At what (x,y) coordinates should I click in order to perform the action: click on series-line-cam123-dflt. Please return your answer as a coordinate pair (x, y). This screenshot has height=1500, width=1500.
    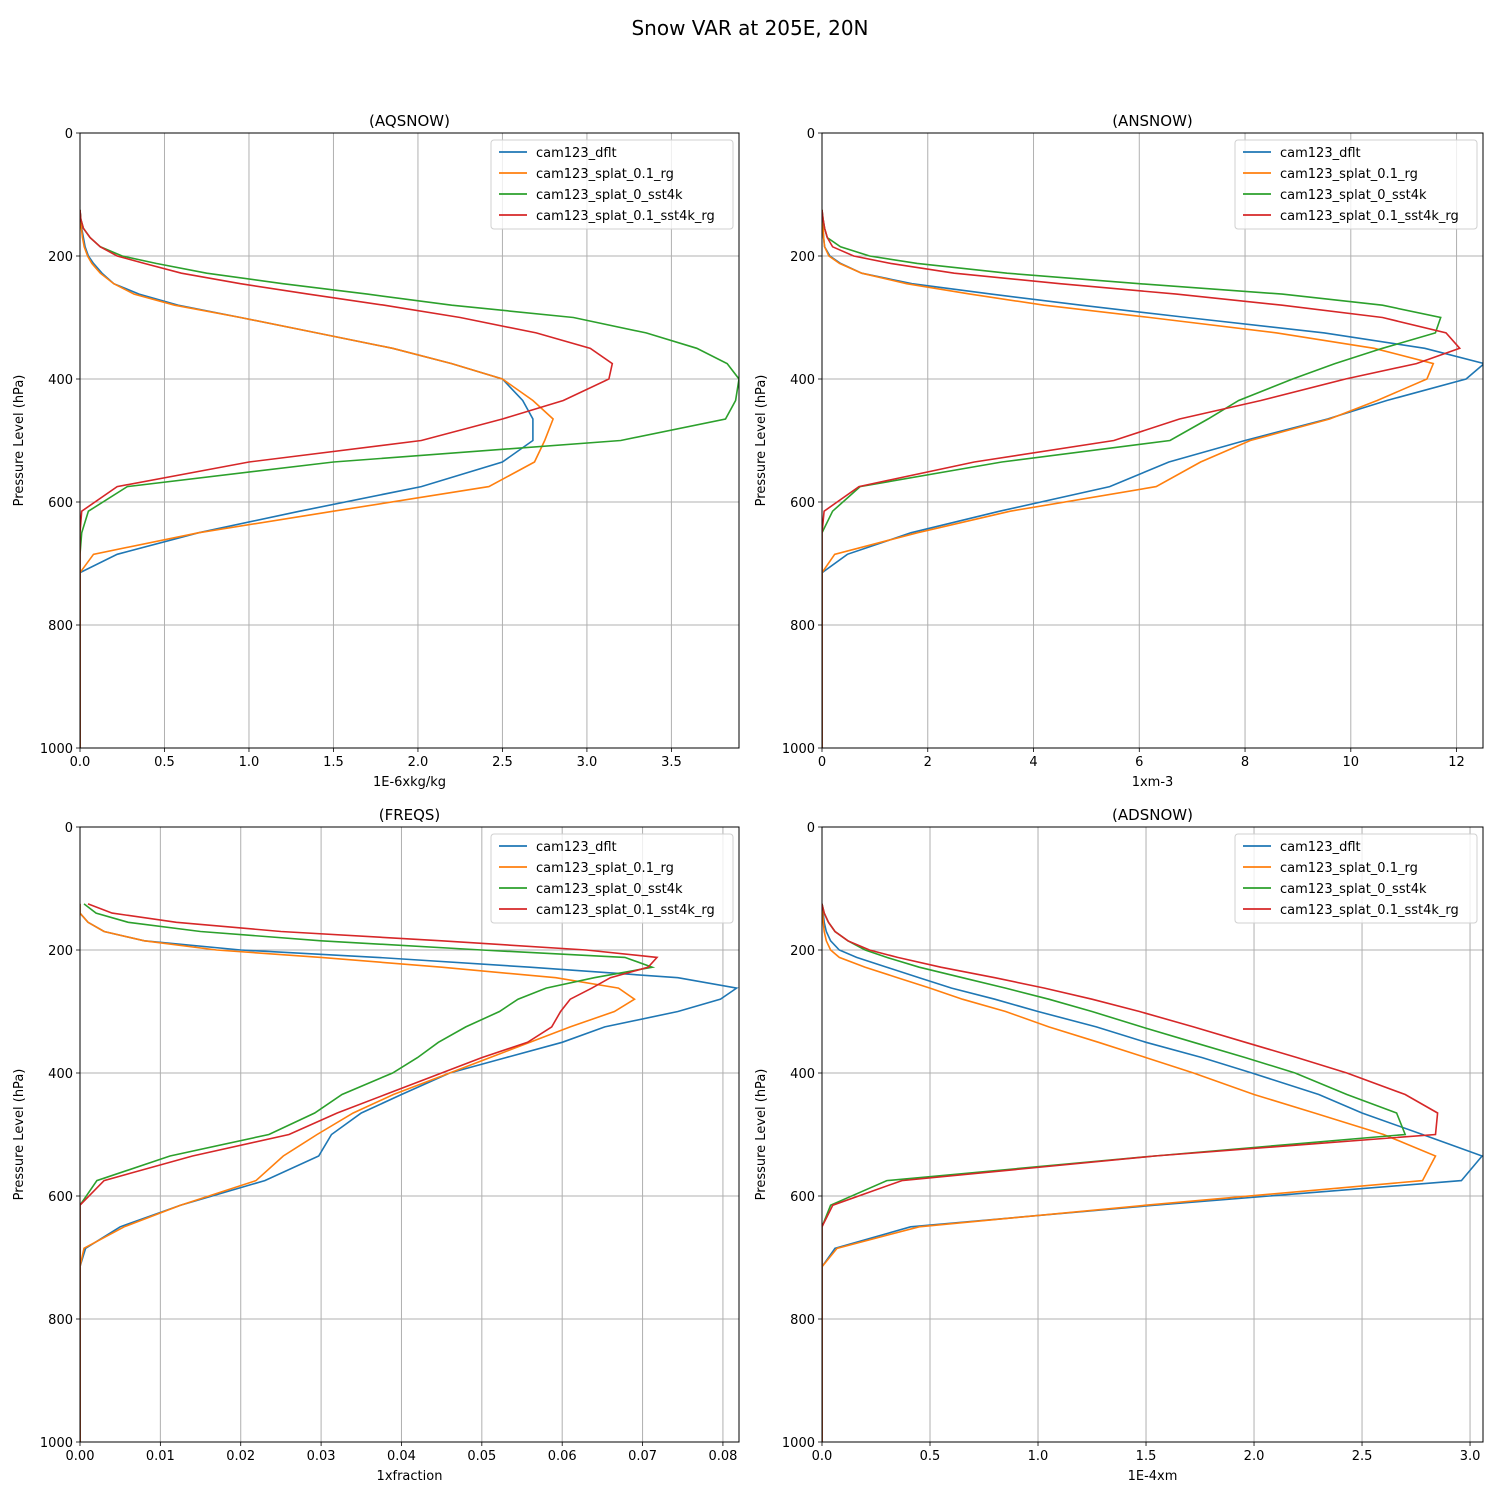
    Looking at the image, I should click on (307, 478).